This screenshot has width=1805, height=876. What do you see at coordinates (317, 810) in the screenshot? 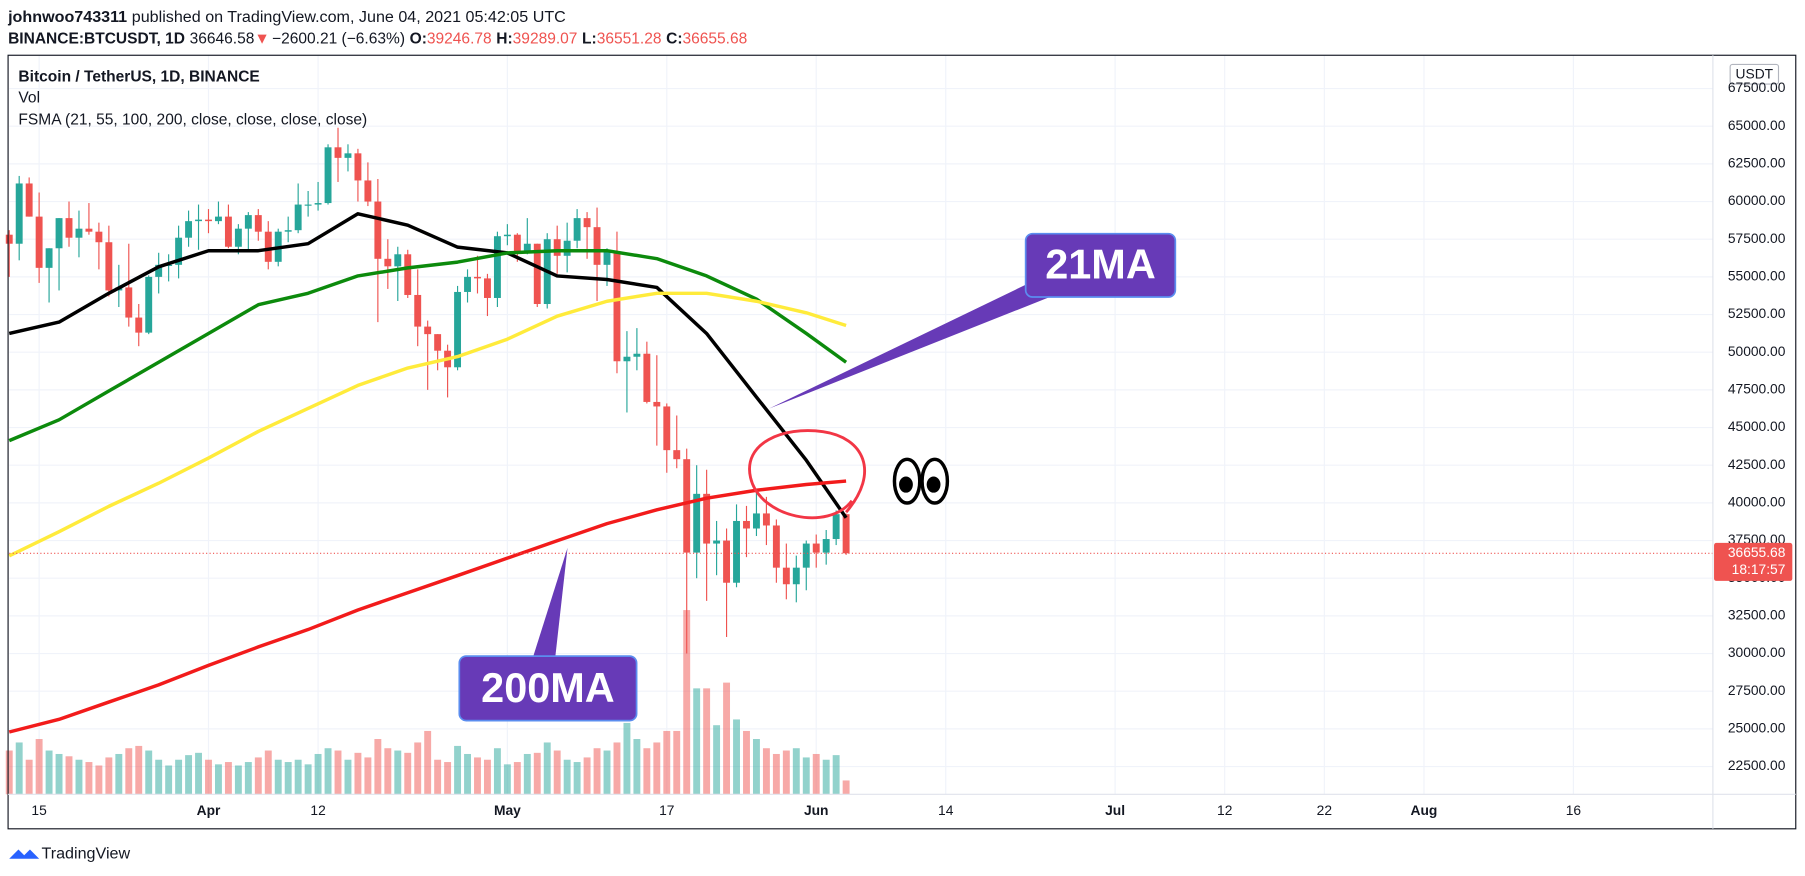
I see `x-tick-label: 12` at bounding box center [317, 810].